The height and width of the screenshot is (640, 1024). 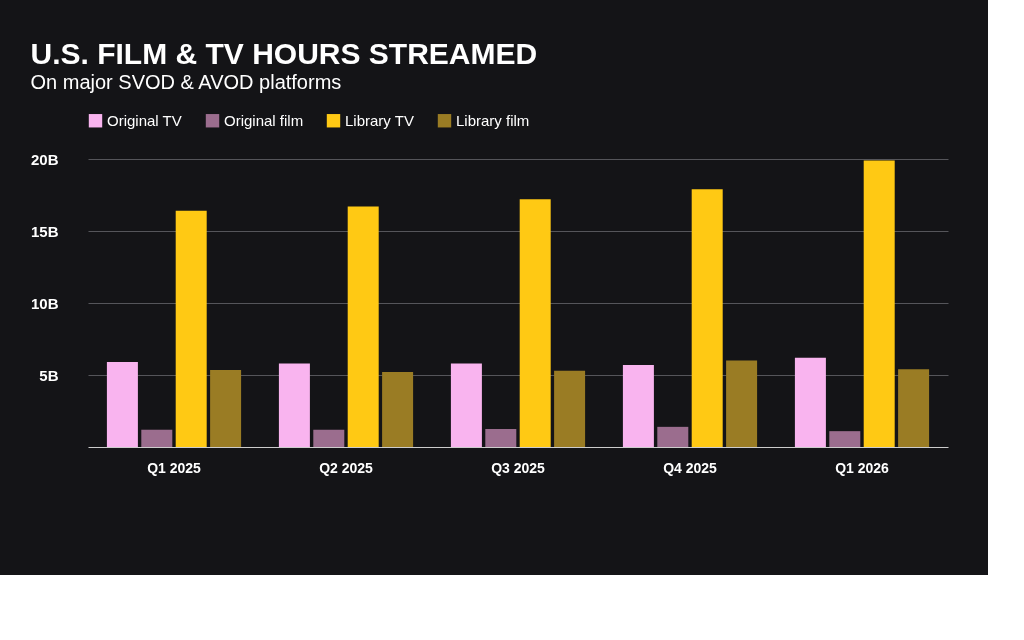 I want to click on legend-label: Library film, so click(x=493, y=120).